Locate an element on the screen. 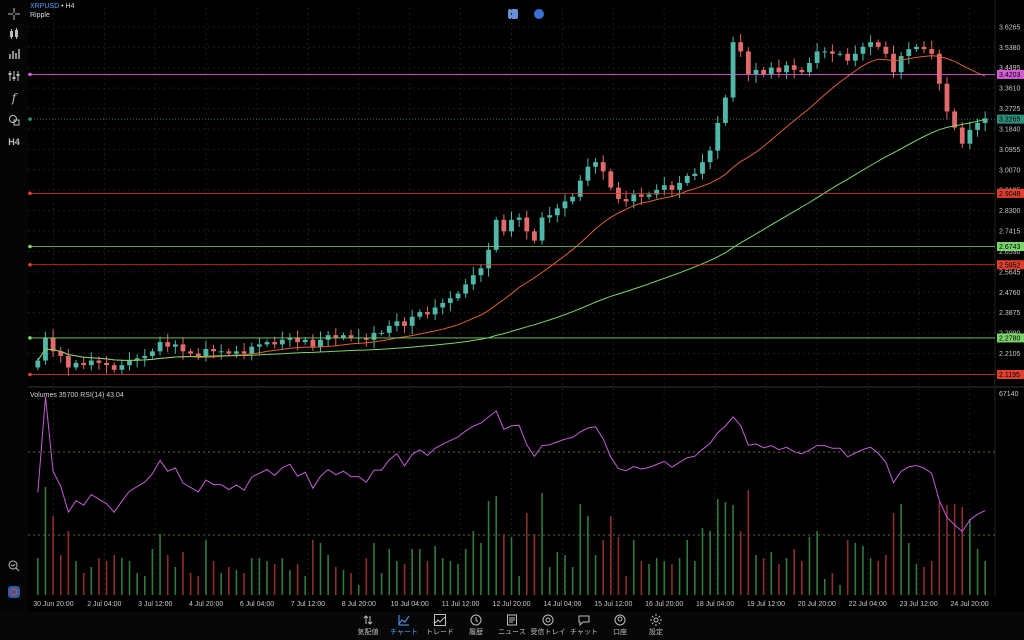 This screenshot has width=1024, height=640. nav-item-label: トレード is located at coordinates (440, 632).